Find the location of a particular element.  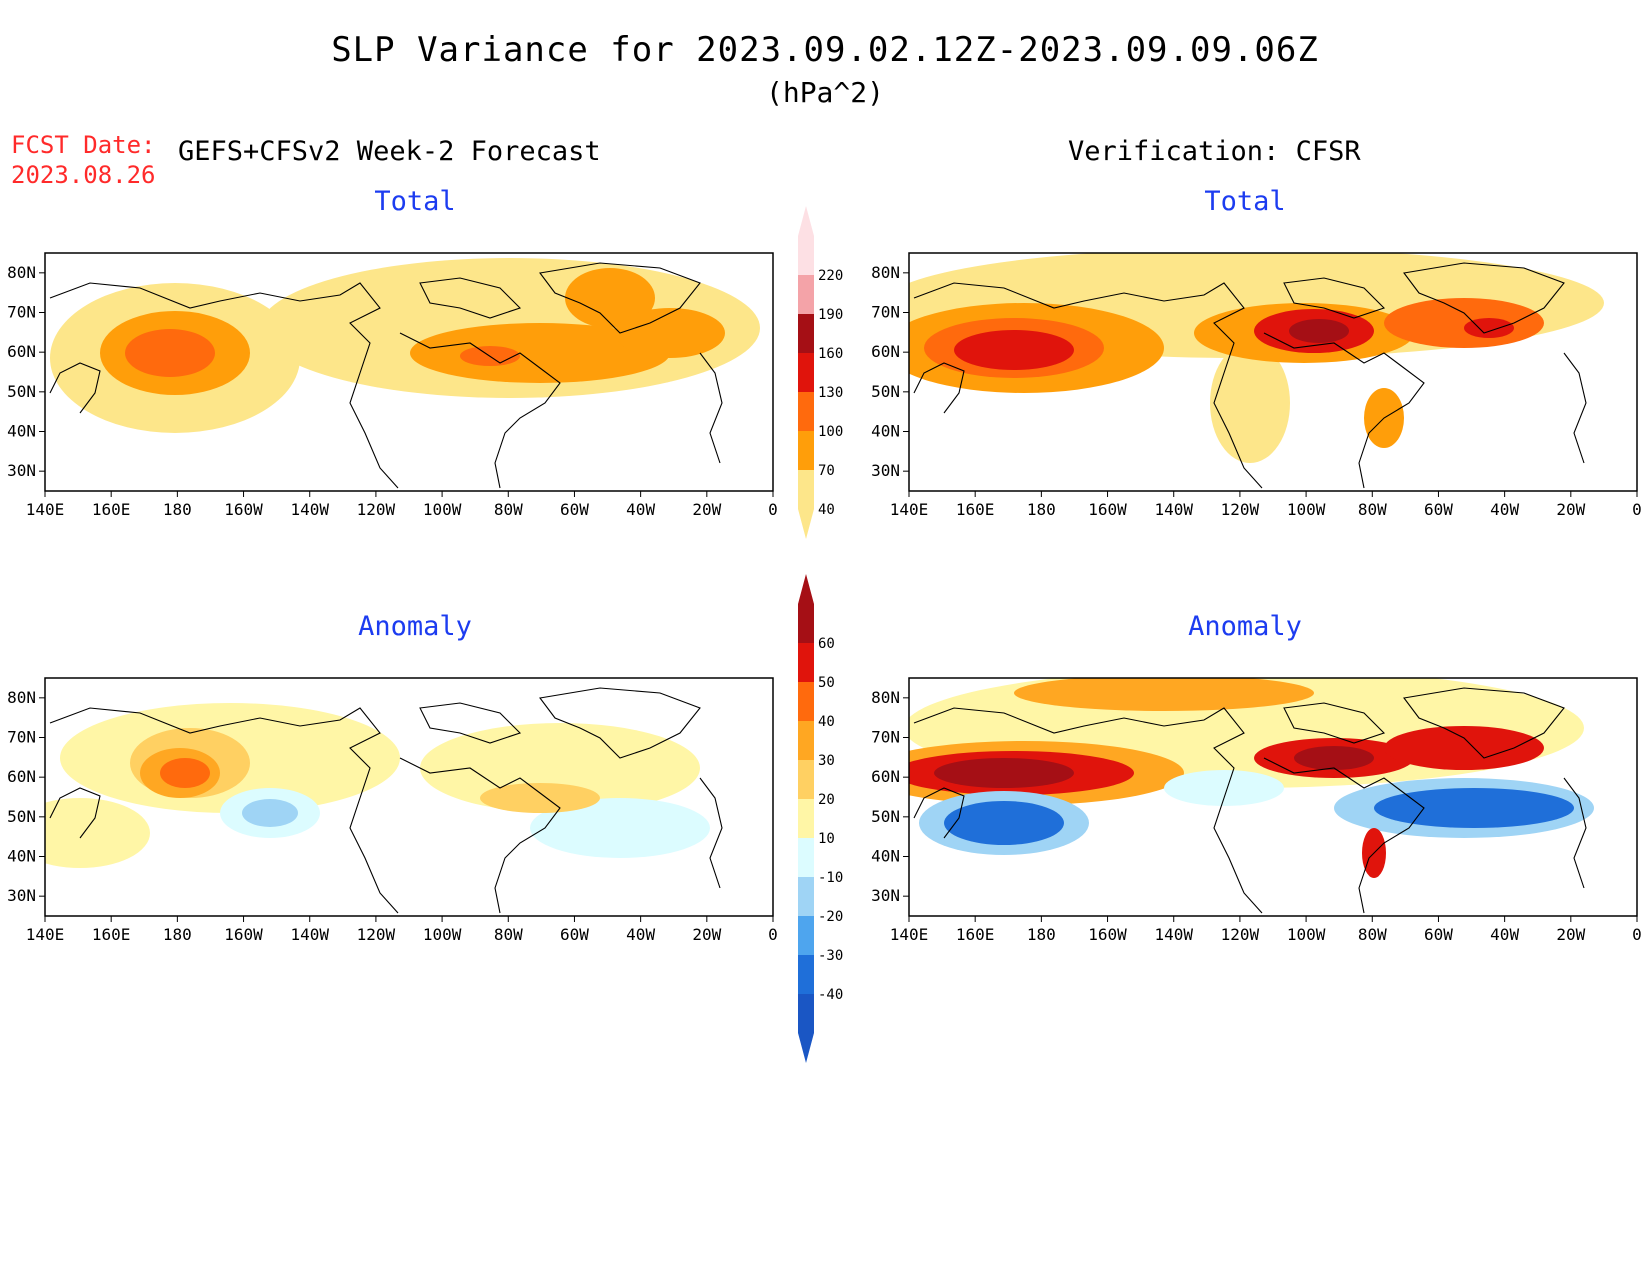

colorbar-label: -20 is located at coordinates (830, 917).